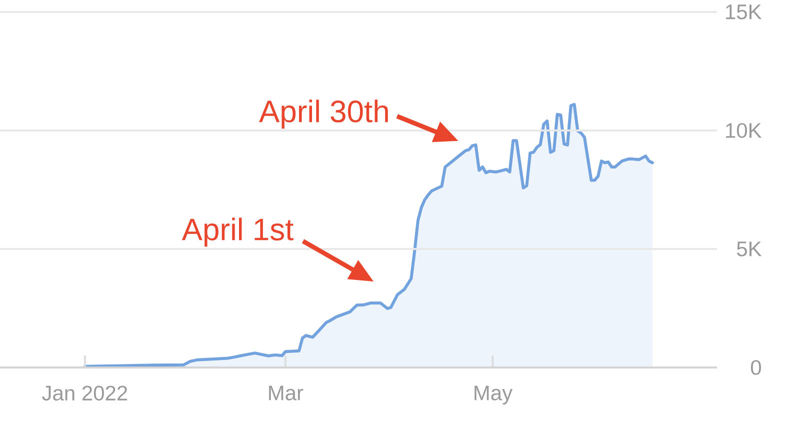  Describe the element at coordinates (85, 393) in the screenshot. I see `x-tick-label: Jan 2022` at that location.